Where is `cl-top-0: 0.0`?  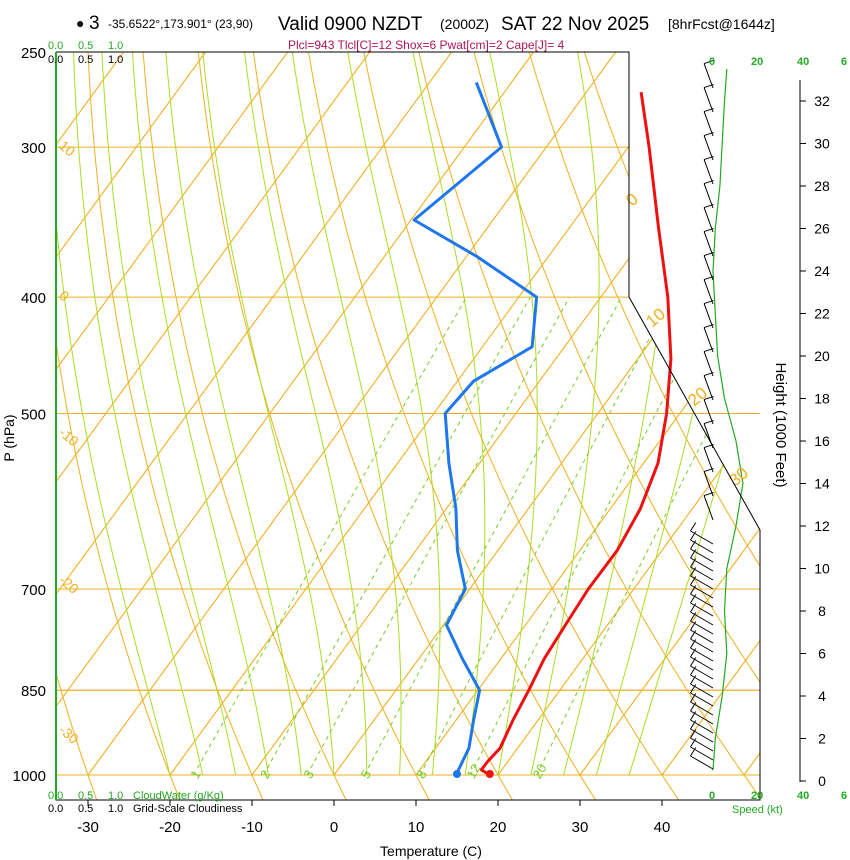 cl-top-0: 0.0 is located at coordinates (55, 60).